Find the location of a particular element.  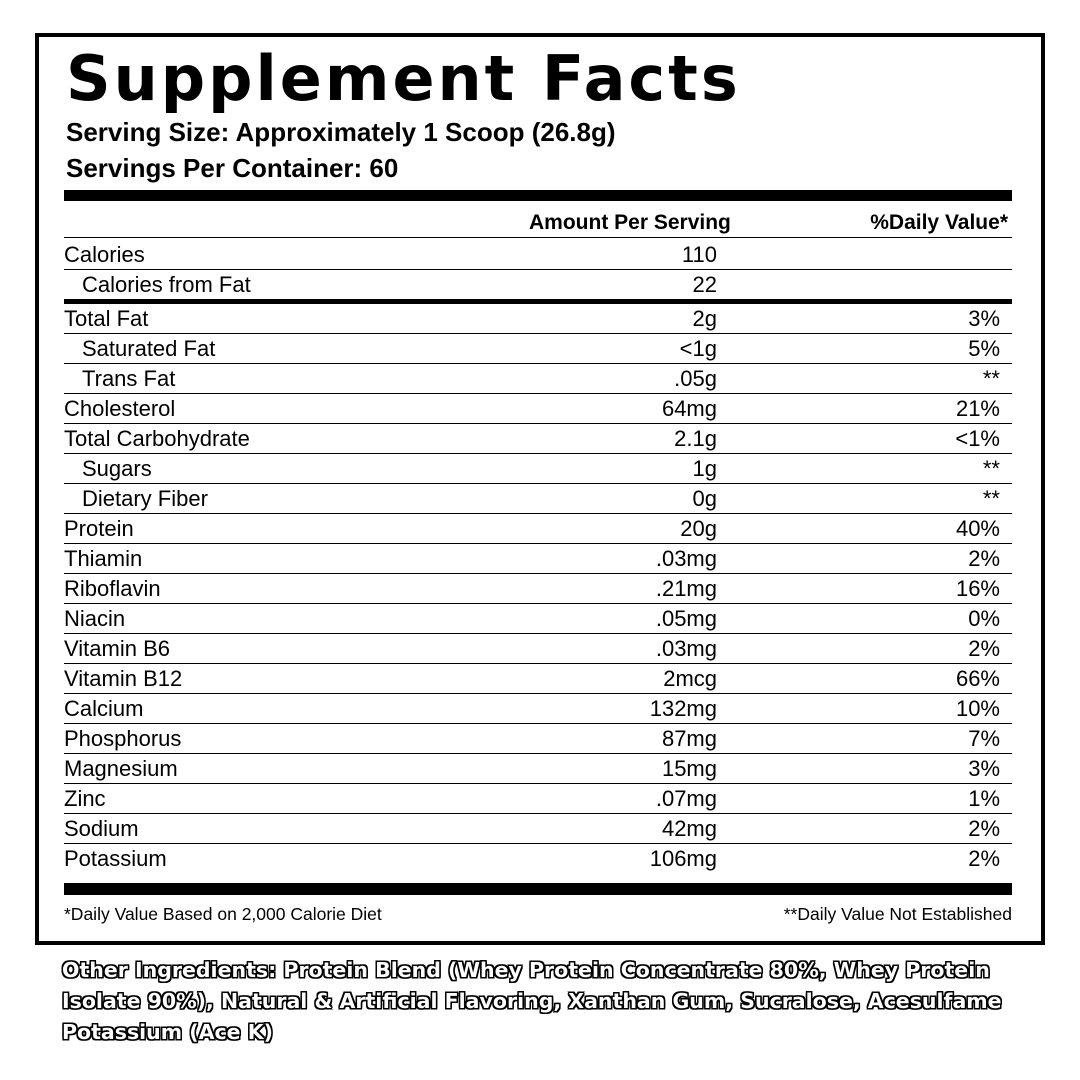

nutrient-amount: 2.1g is located at coordinates (695, 438).